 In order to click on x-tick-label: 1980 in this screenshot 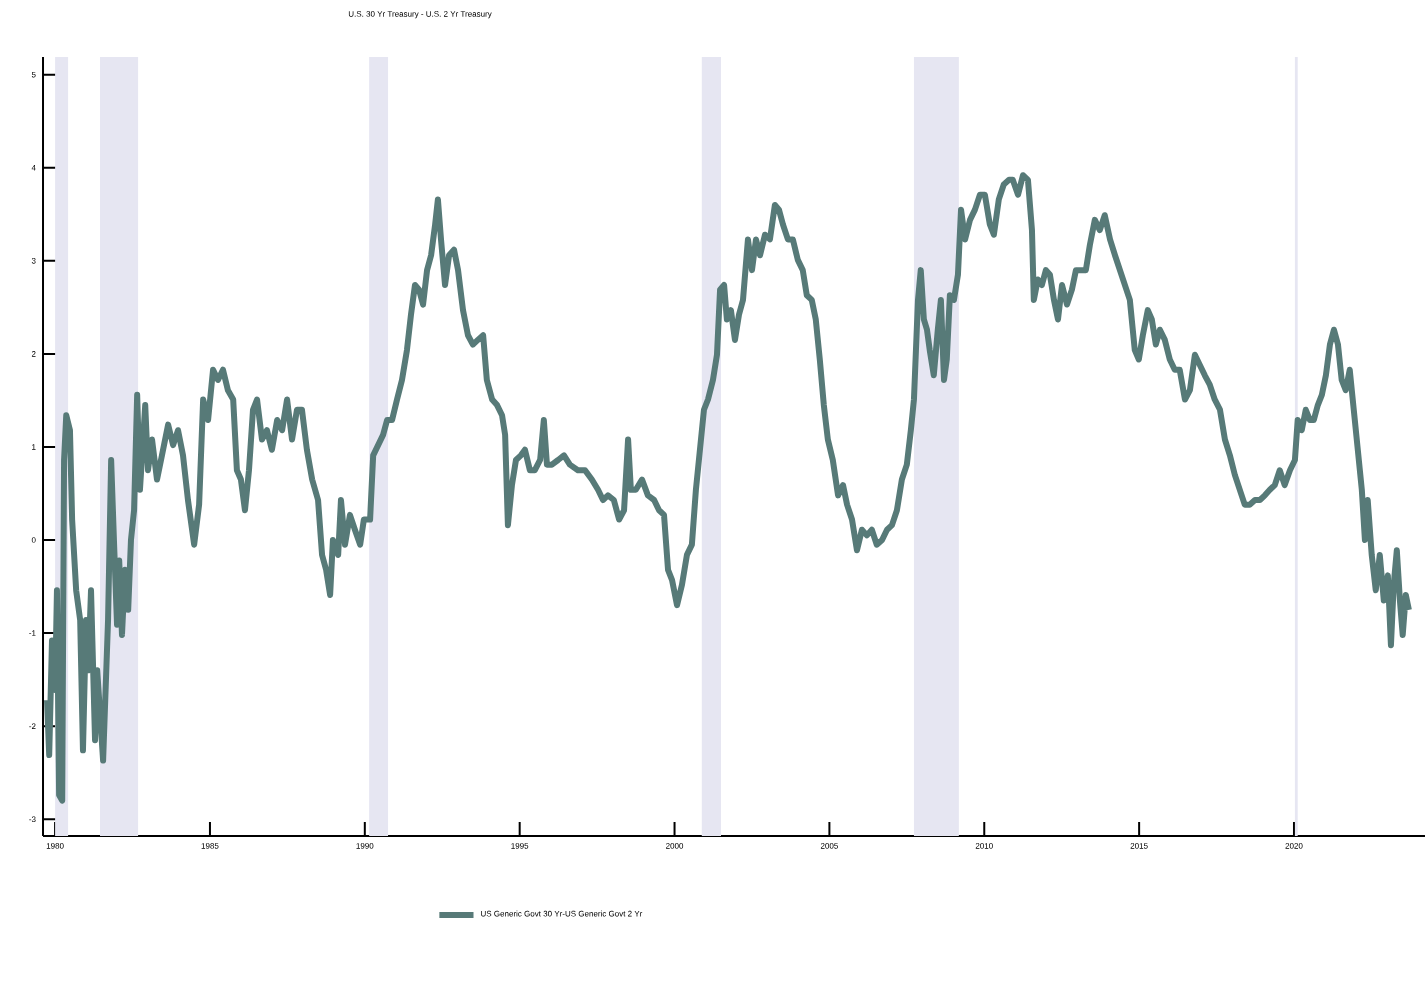, I will do `click(55, 846)`.